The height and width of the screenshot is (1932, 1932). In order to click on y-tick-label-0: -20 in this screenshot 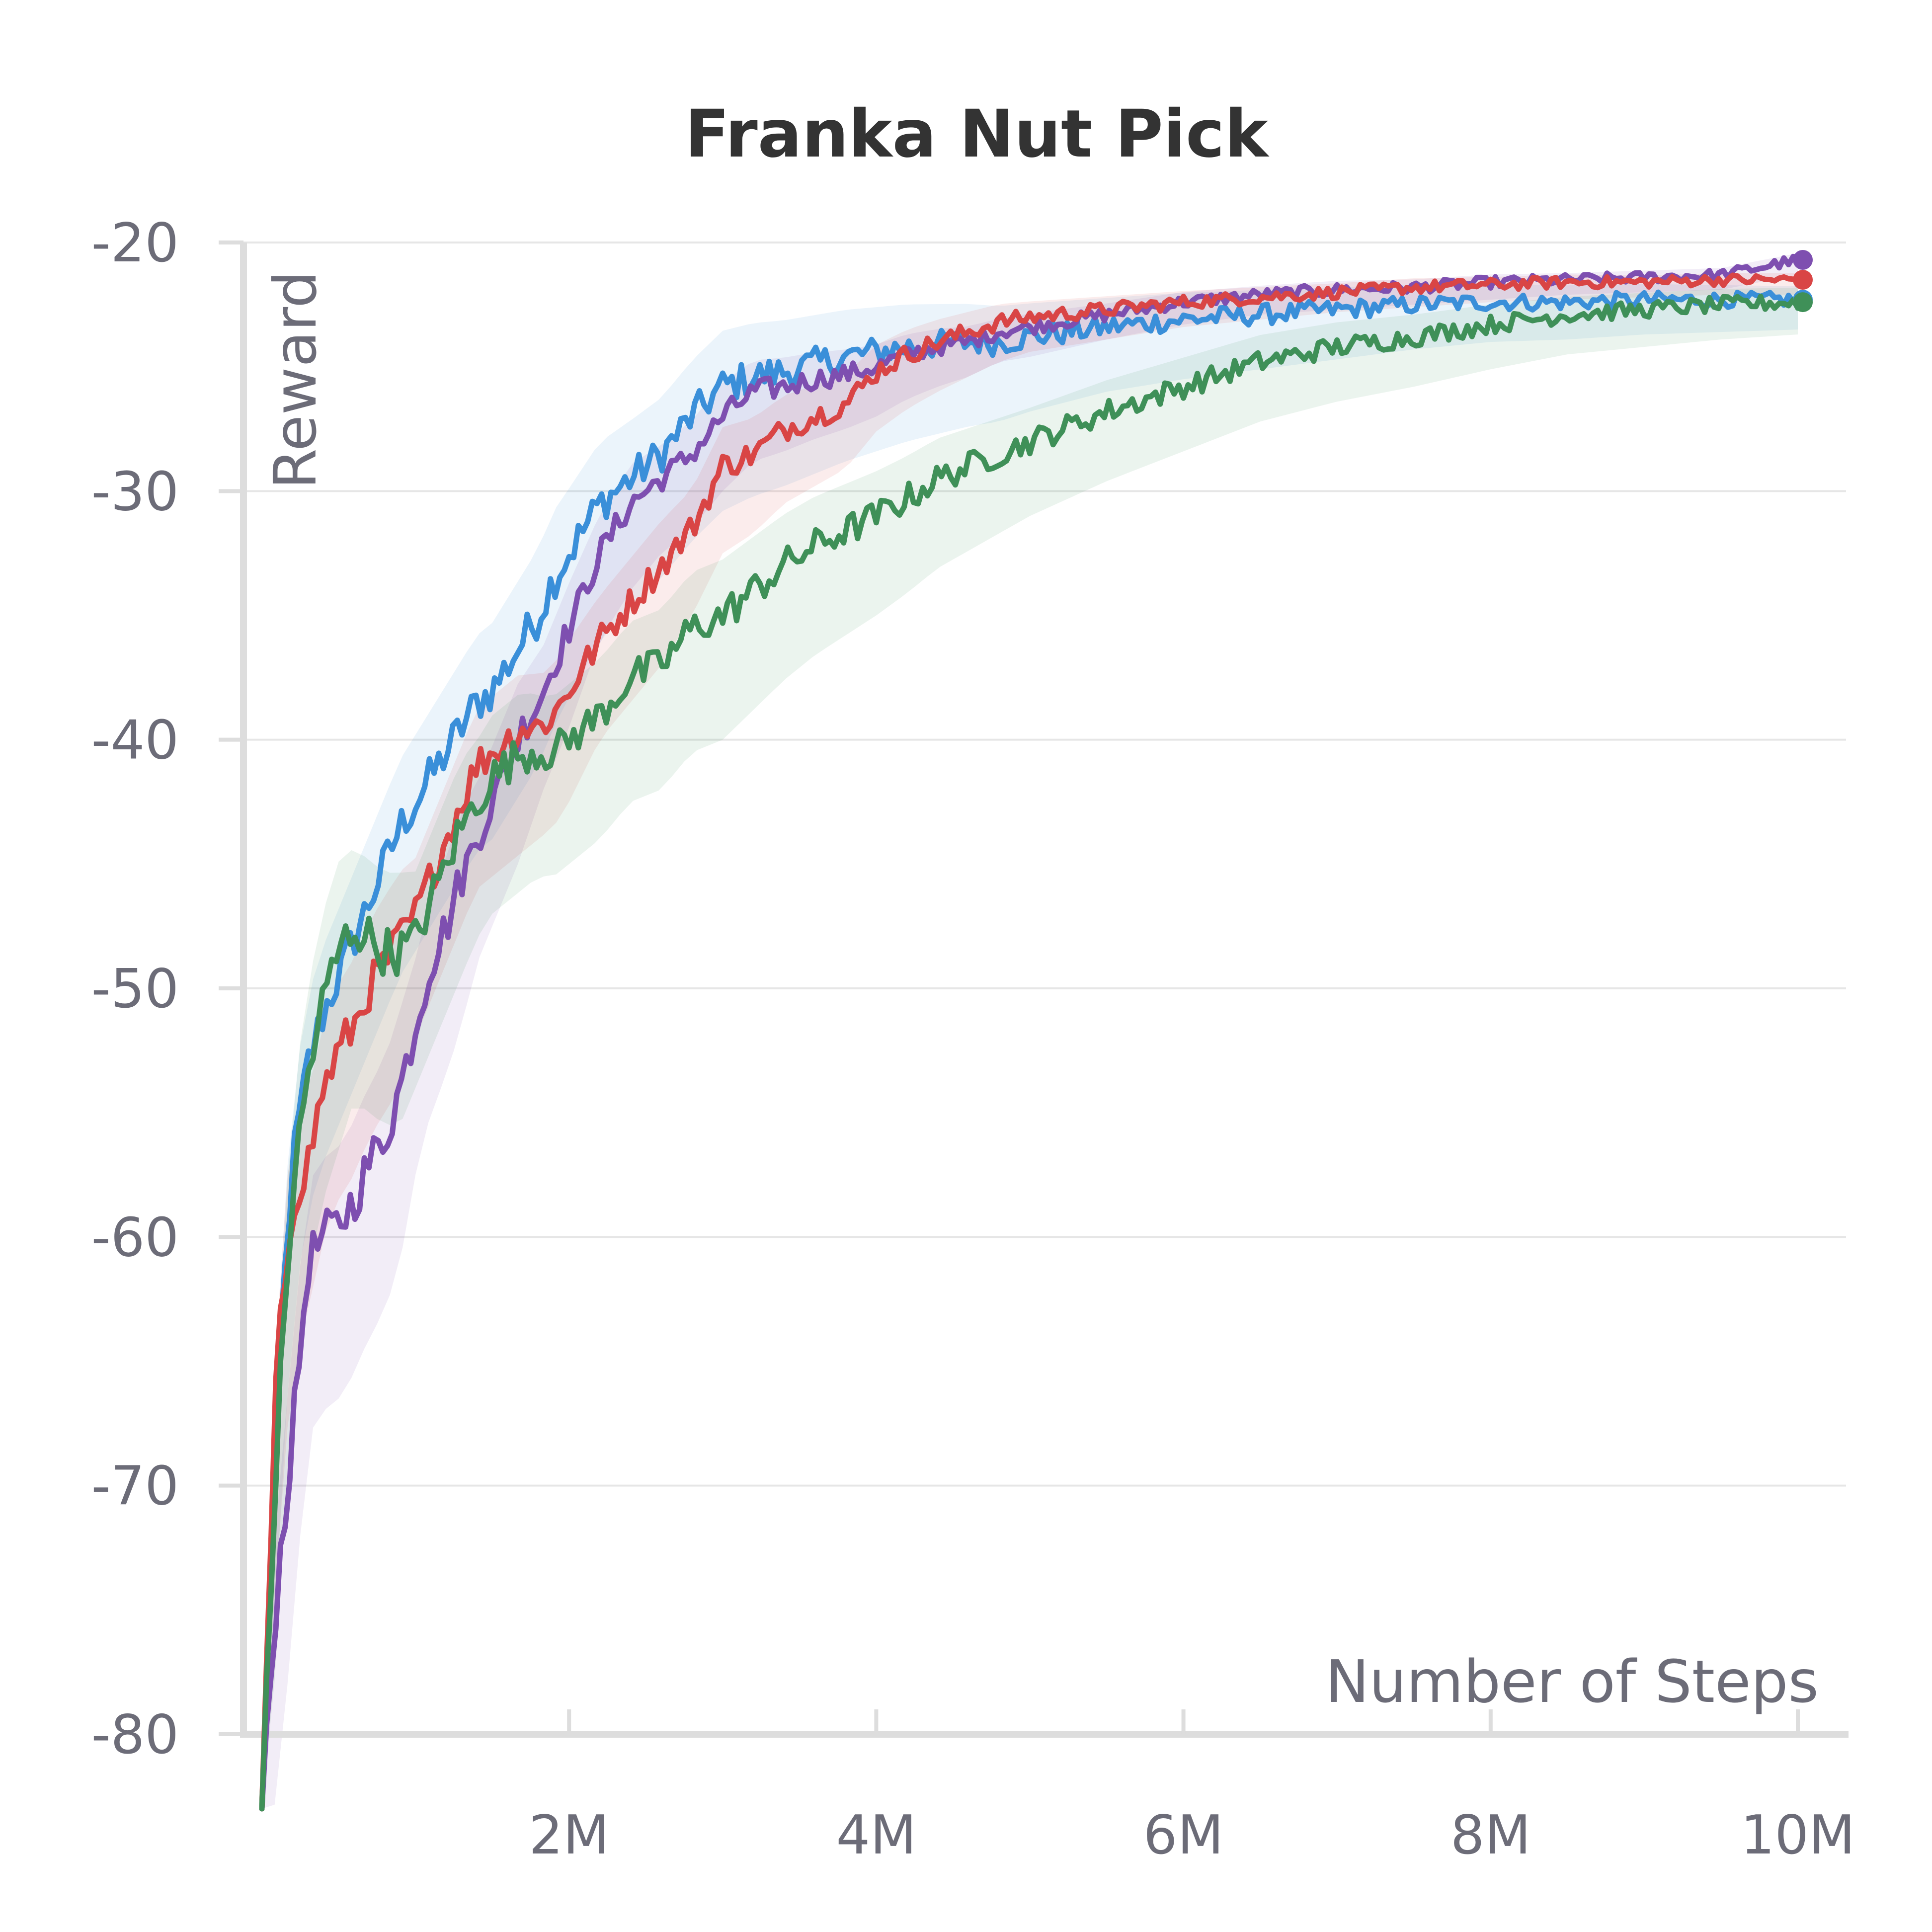, I will do `click(135, 243)`.